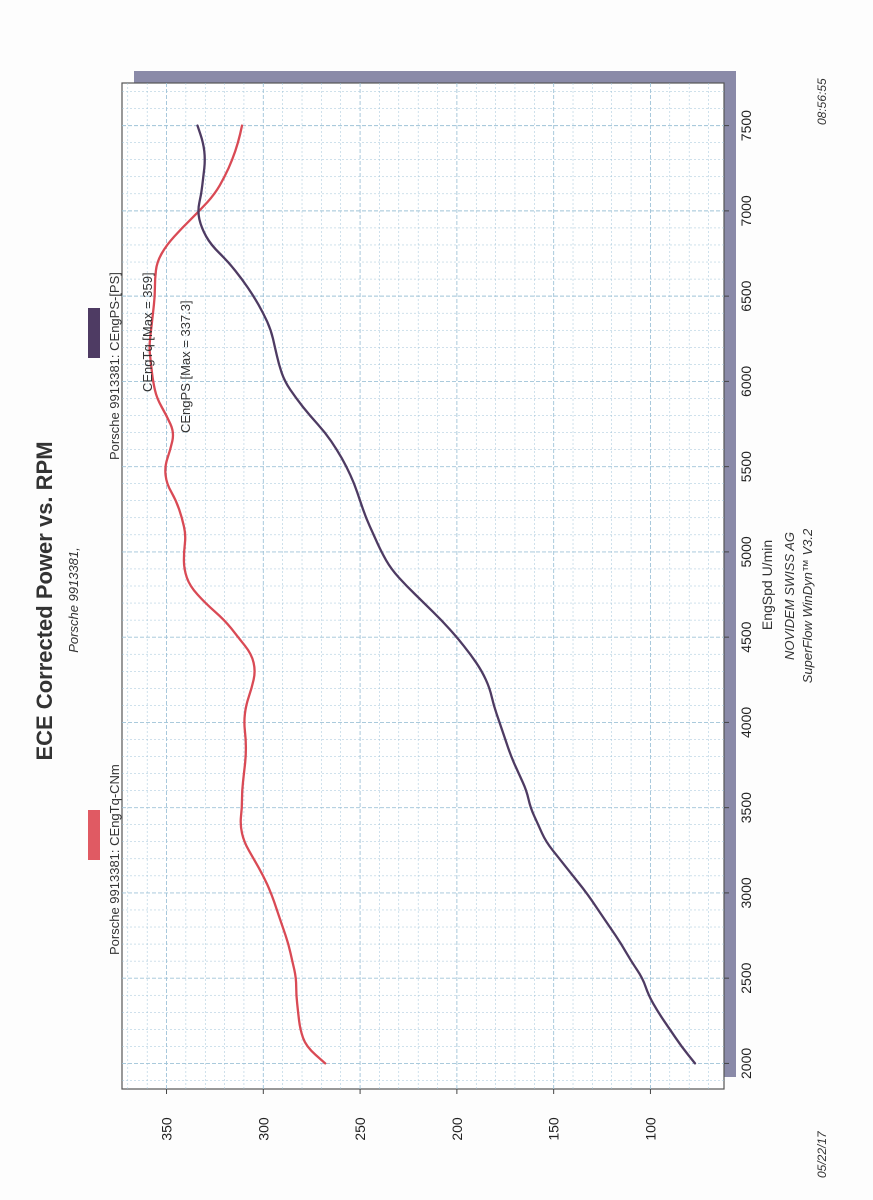 The height and width of the screenshot is (1200, 873). Describe the element at coordinates (554, 1129) in the screenshot. I see `y-tick-label: 150` at that location.